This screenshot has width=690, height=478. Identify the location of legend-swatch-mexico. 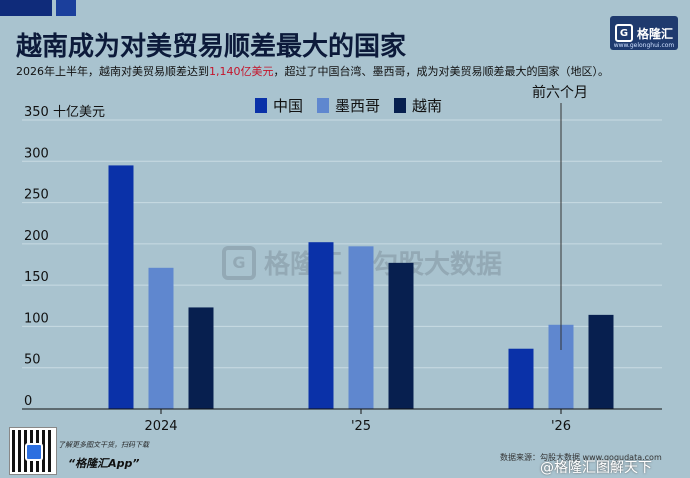
(323, 105).